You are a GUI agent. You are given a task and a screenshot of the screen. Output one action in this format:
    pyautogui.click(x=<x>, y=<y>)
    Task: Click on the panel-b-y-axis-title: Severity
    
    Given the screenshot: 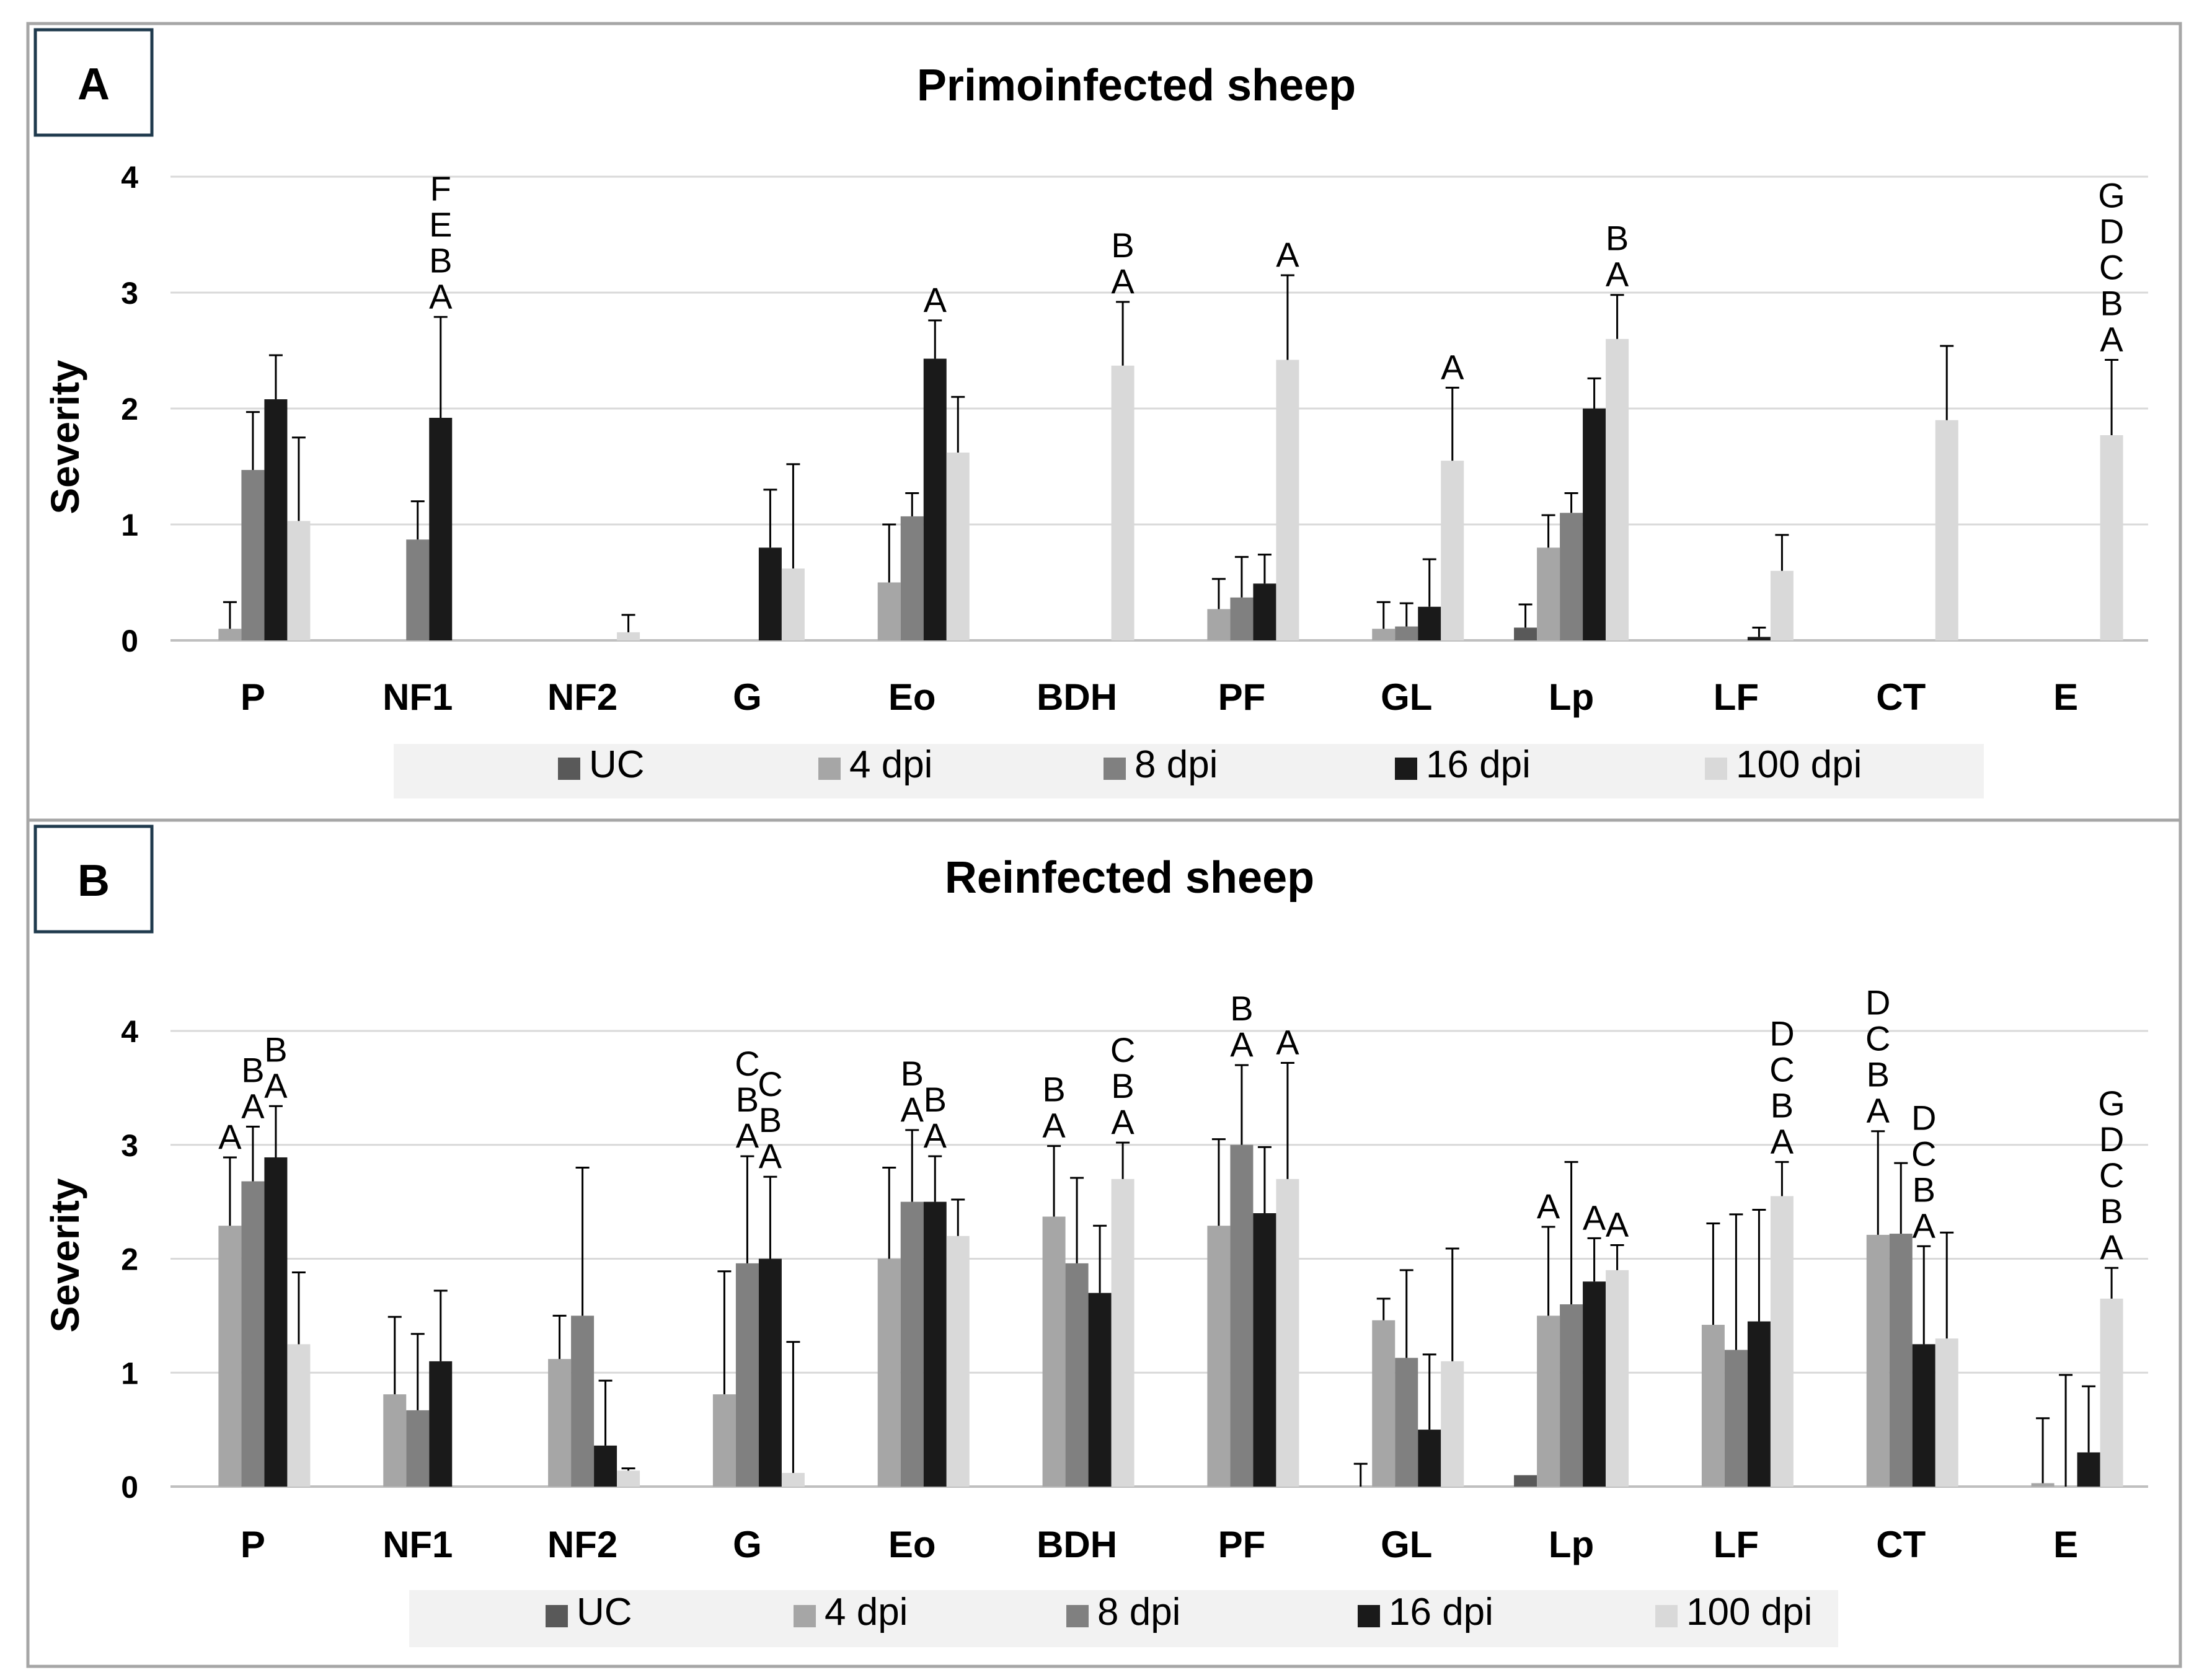 What is the action you would take?
    pyautogui.click(x=65, y=1255)
    